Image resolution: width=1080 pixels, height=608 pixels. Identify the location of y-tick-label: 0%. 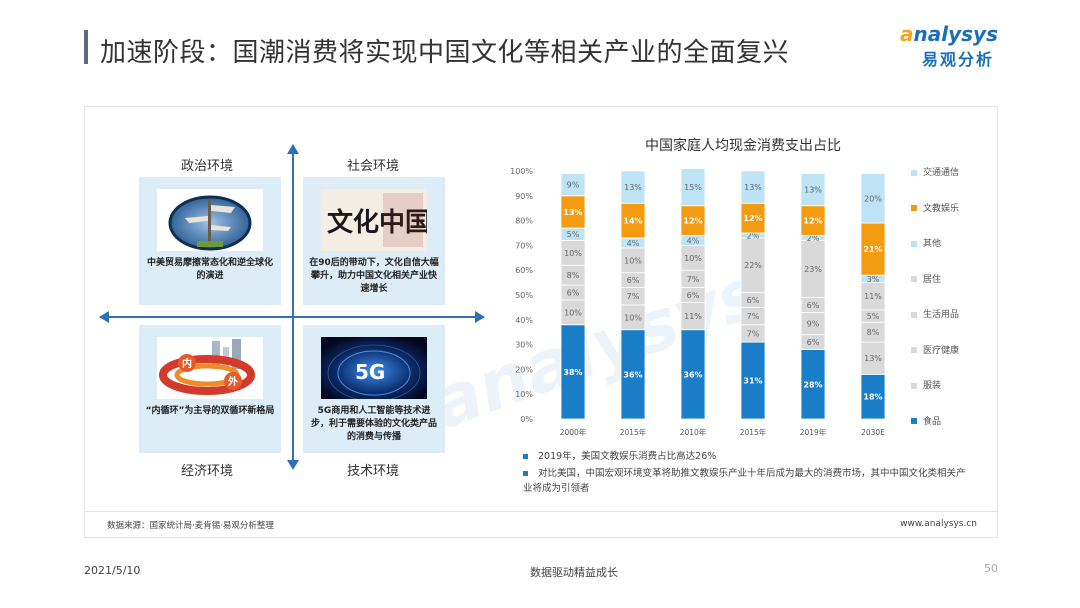
(526, 419).